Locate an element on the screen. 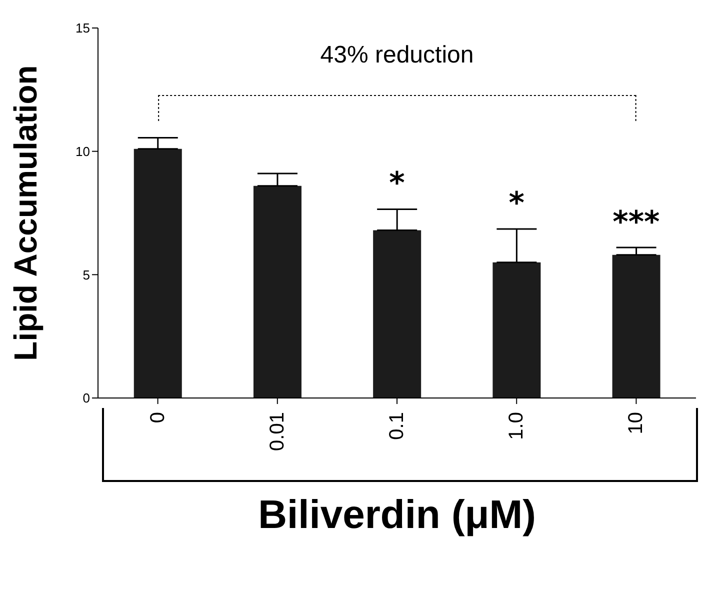 Image resolution: width=717 pixels, height=610 pixels. y-axis-title: Lipid Accumulation is located at coordinates (25, 213).